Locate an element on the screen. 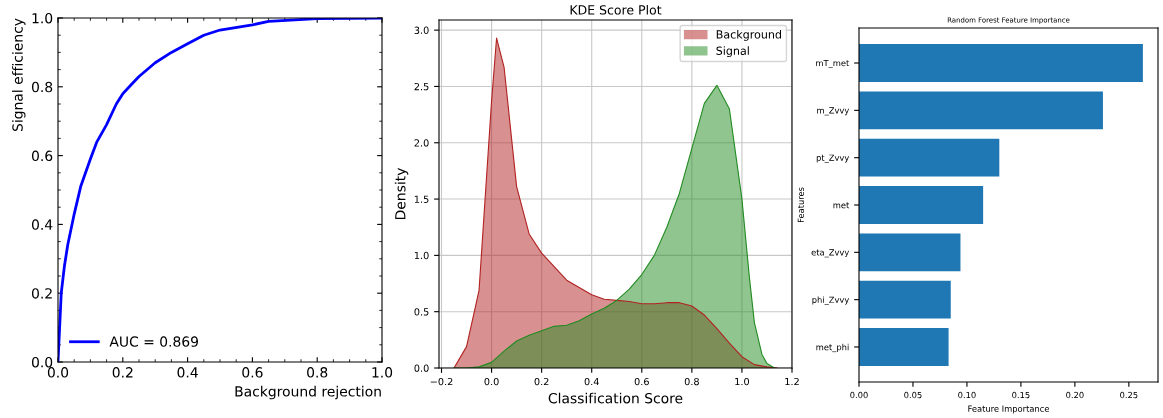 Image resolution: width=1163 pixels, height=418 pixels. y-tick-label: 0.6 is located at coordinates (42, 156).